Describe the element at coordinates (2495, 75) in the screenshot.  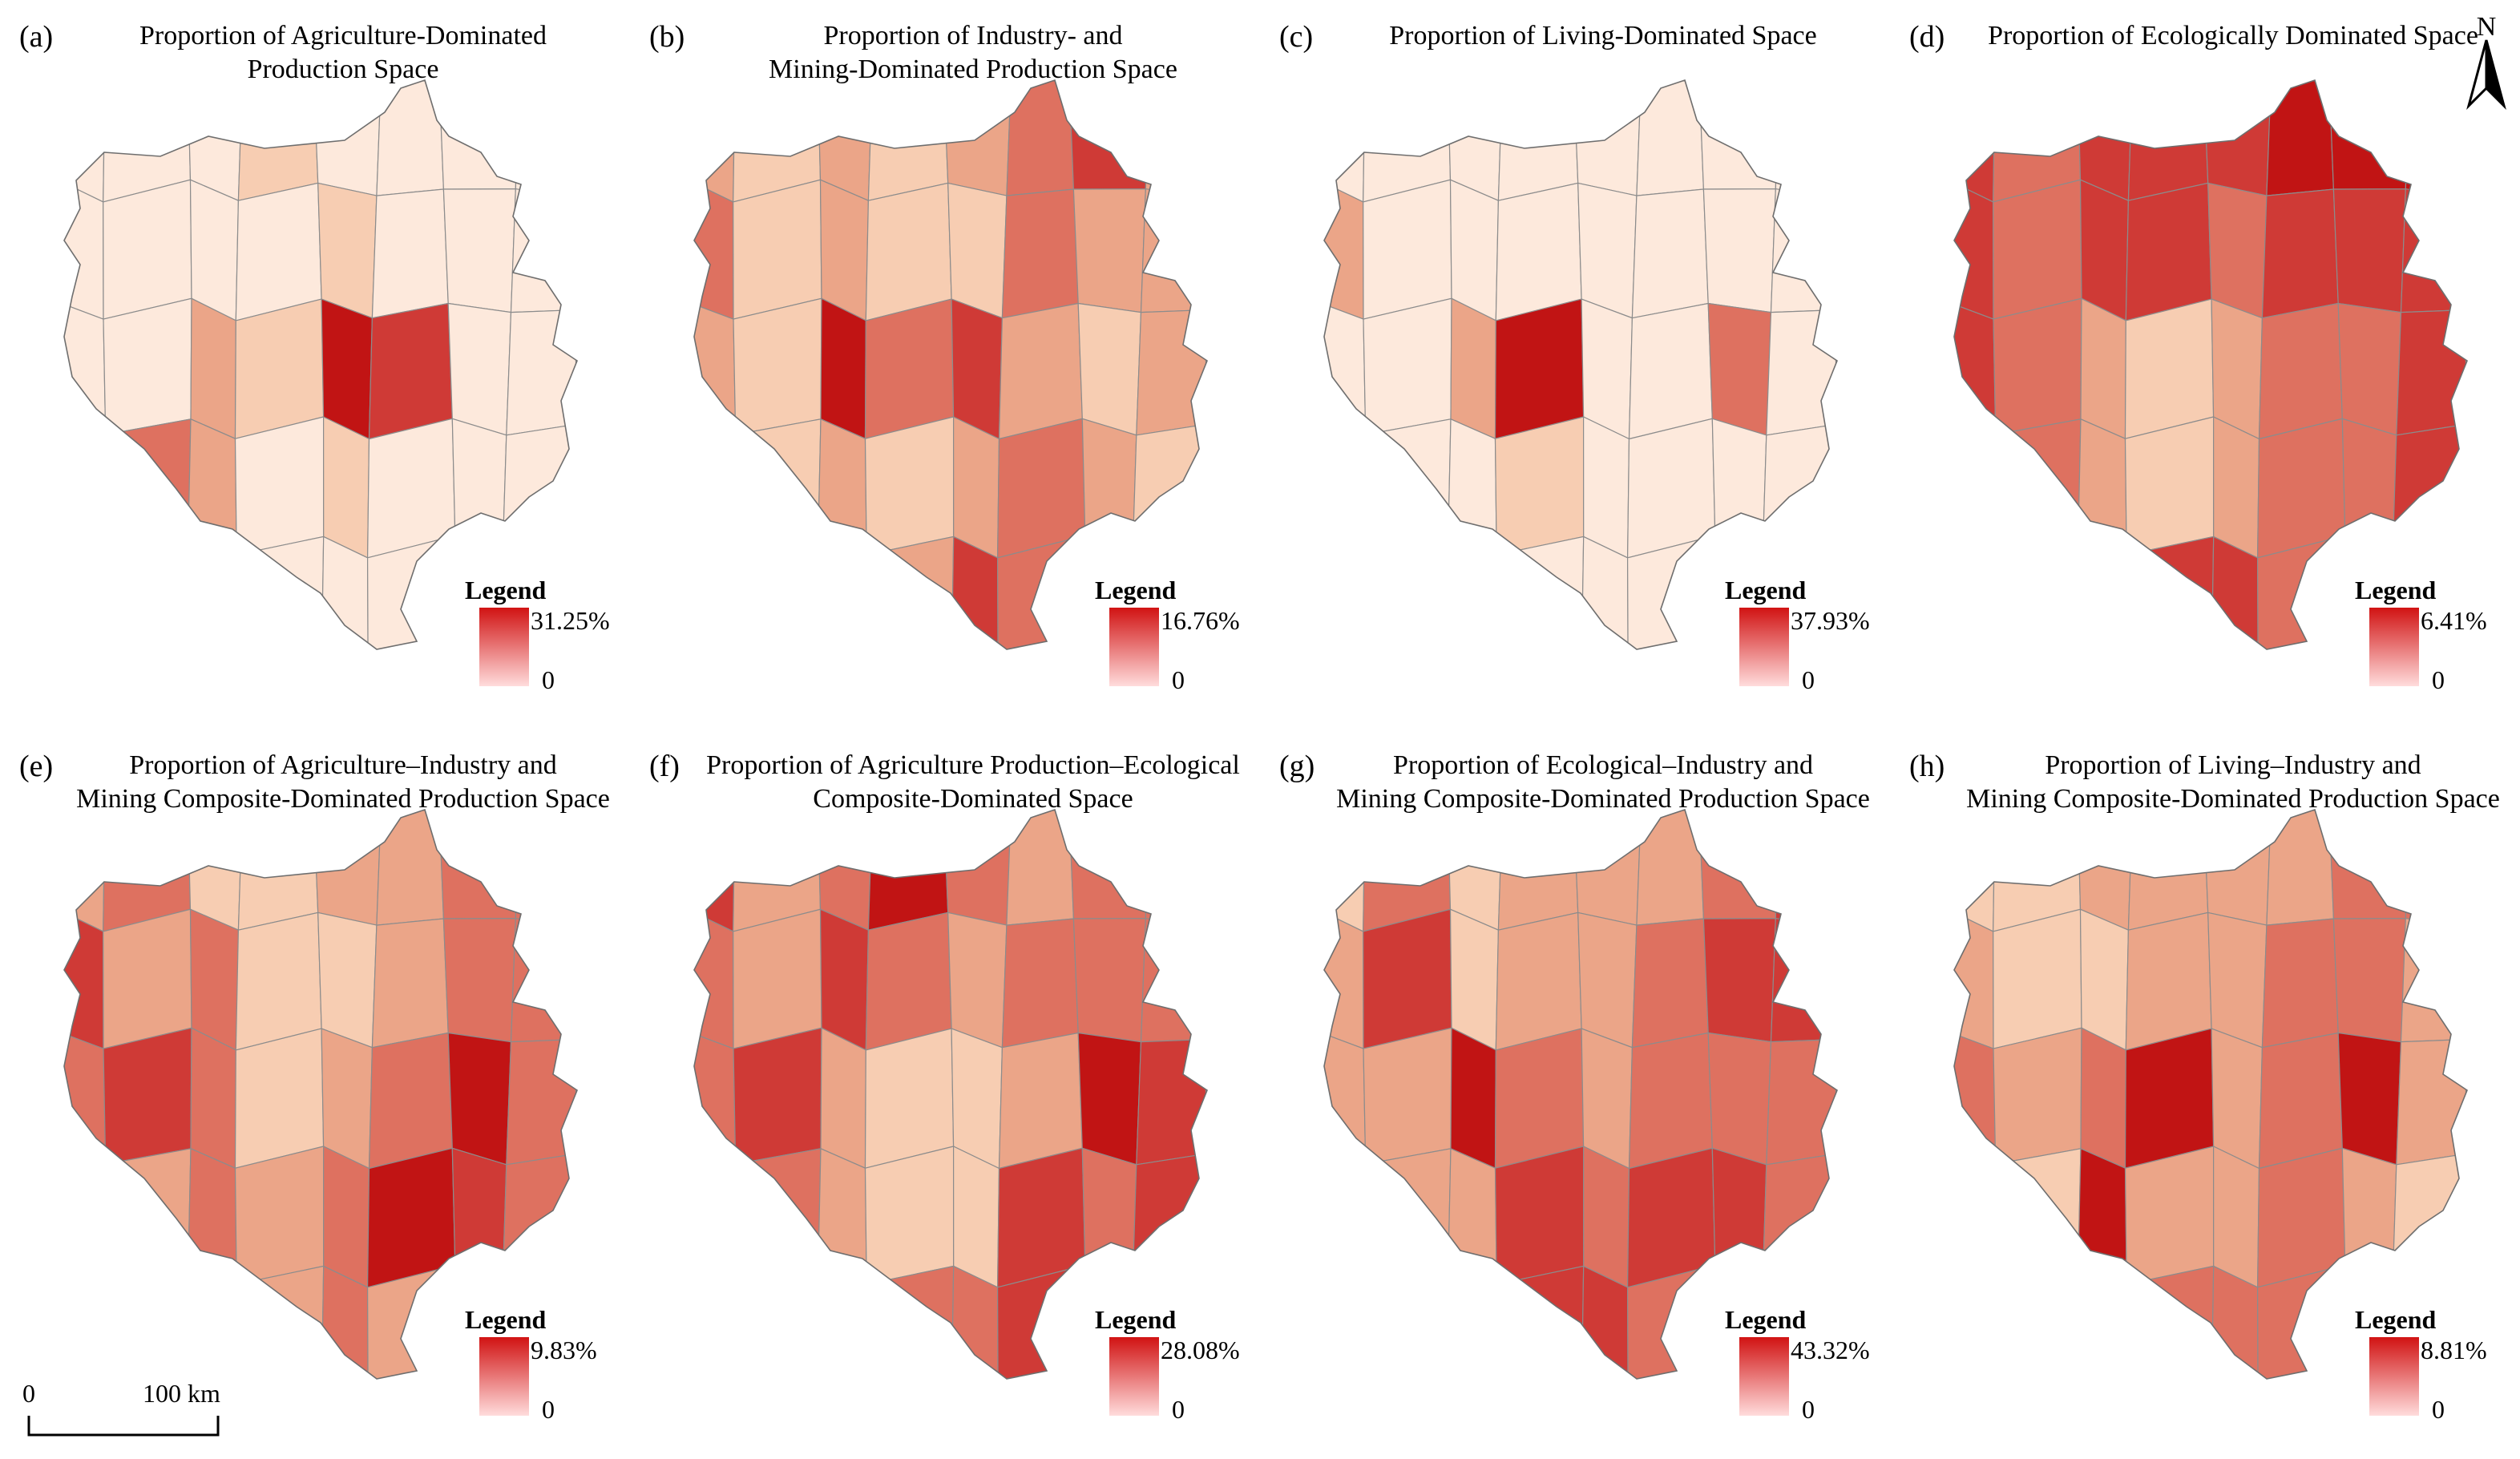
I see `north-arrow-right-half` at that location.